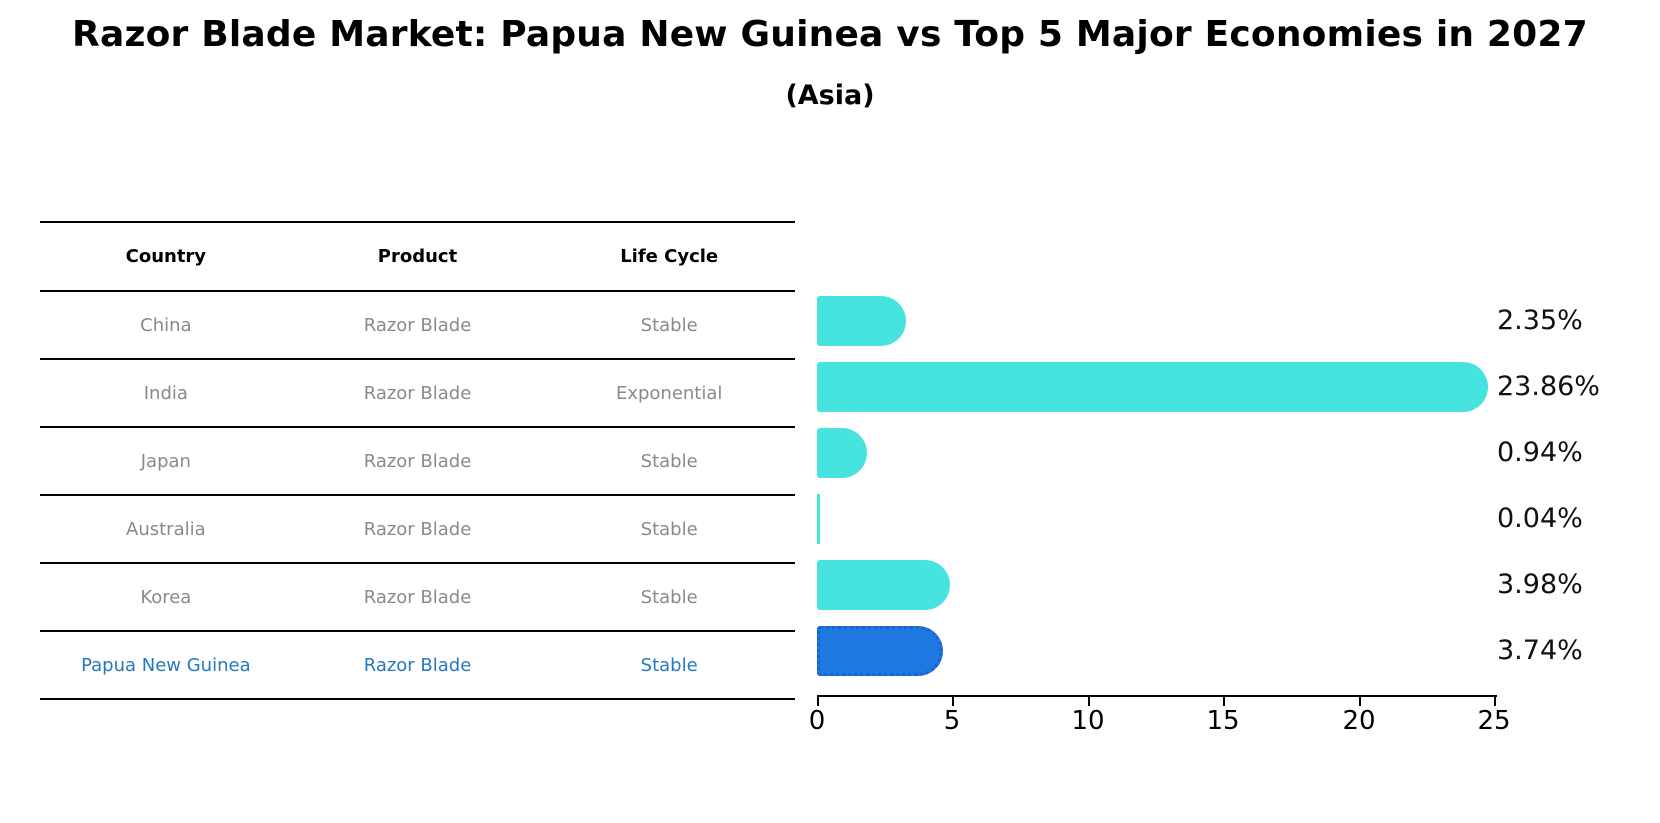 Image resolution: width=1660 pixels, height=823 pixels. I want to click on table-row-japan: Japan Razor Blade Stable, so click(417, 462).